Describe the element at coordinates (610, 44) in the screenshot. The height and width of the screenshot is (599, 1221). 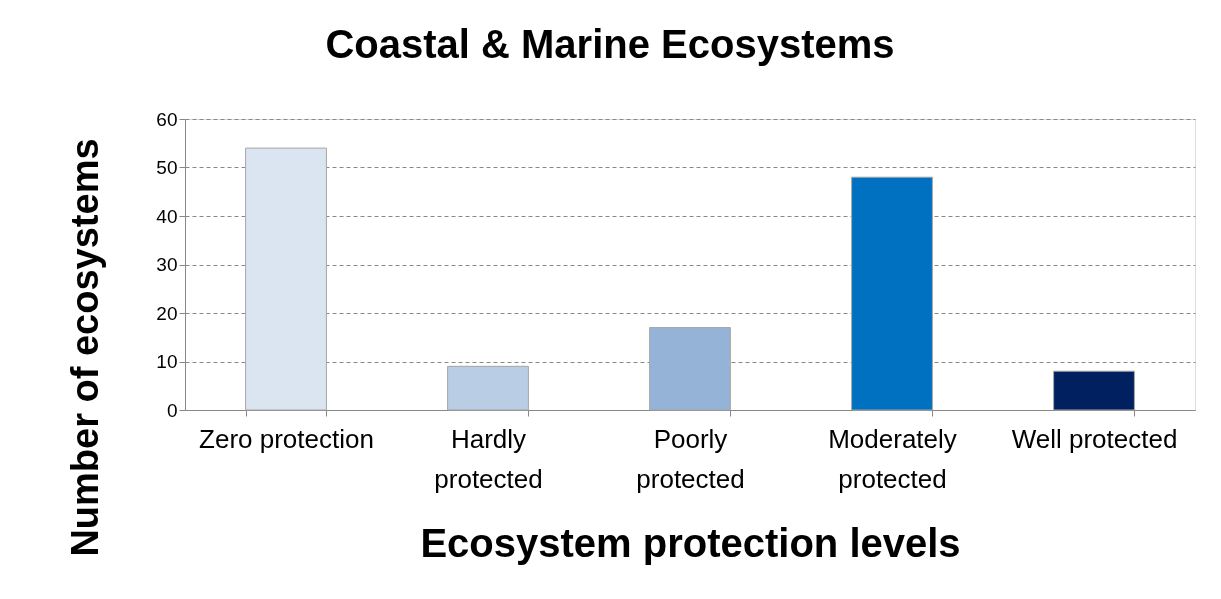
I see `chart-title: Coastal & Marine Ecosystems` at that location.